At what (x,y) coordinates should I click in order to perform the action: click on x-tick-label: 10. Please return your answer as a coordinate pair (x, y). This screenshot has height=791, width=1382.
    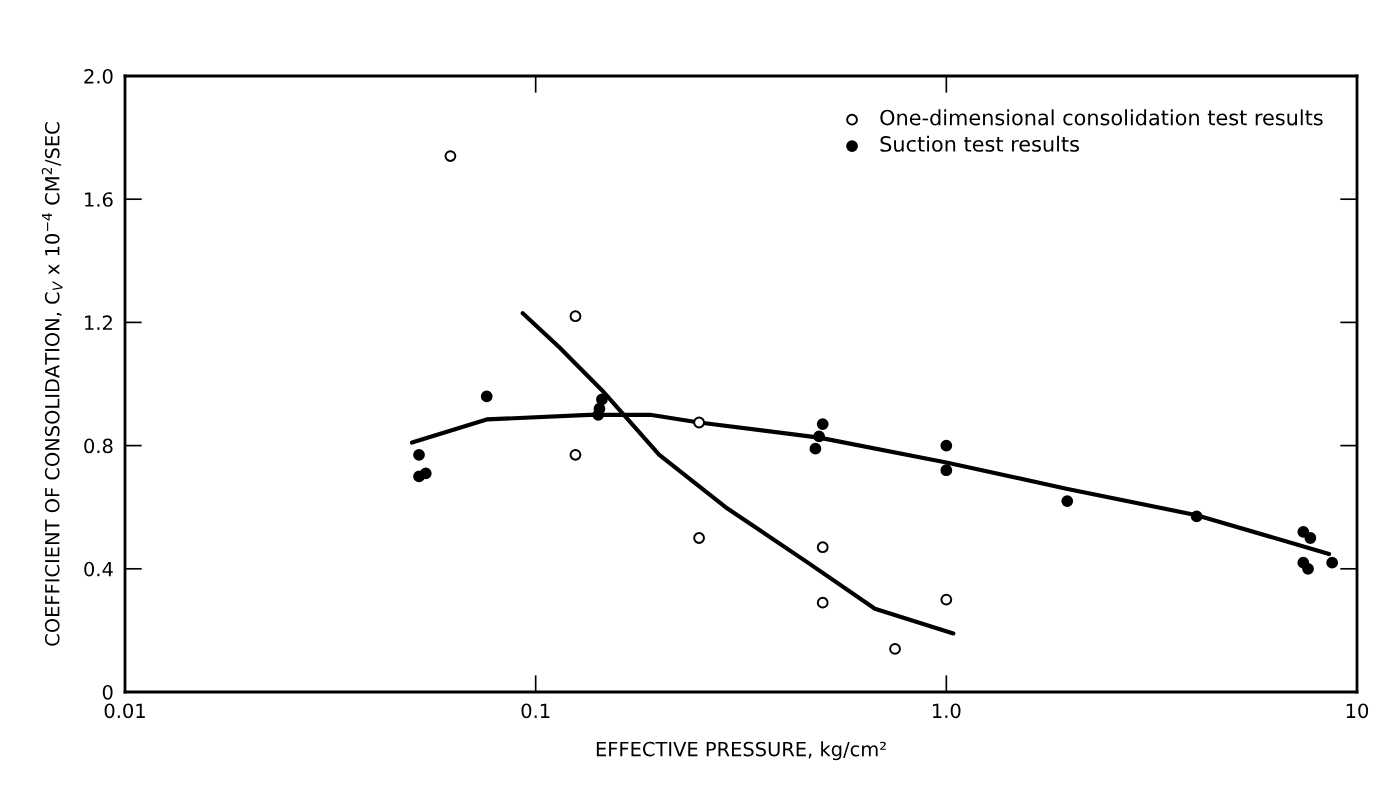
    Looking at the image, I should click on (1357, 711).